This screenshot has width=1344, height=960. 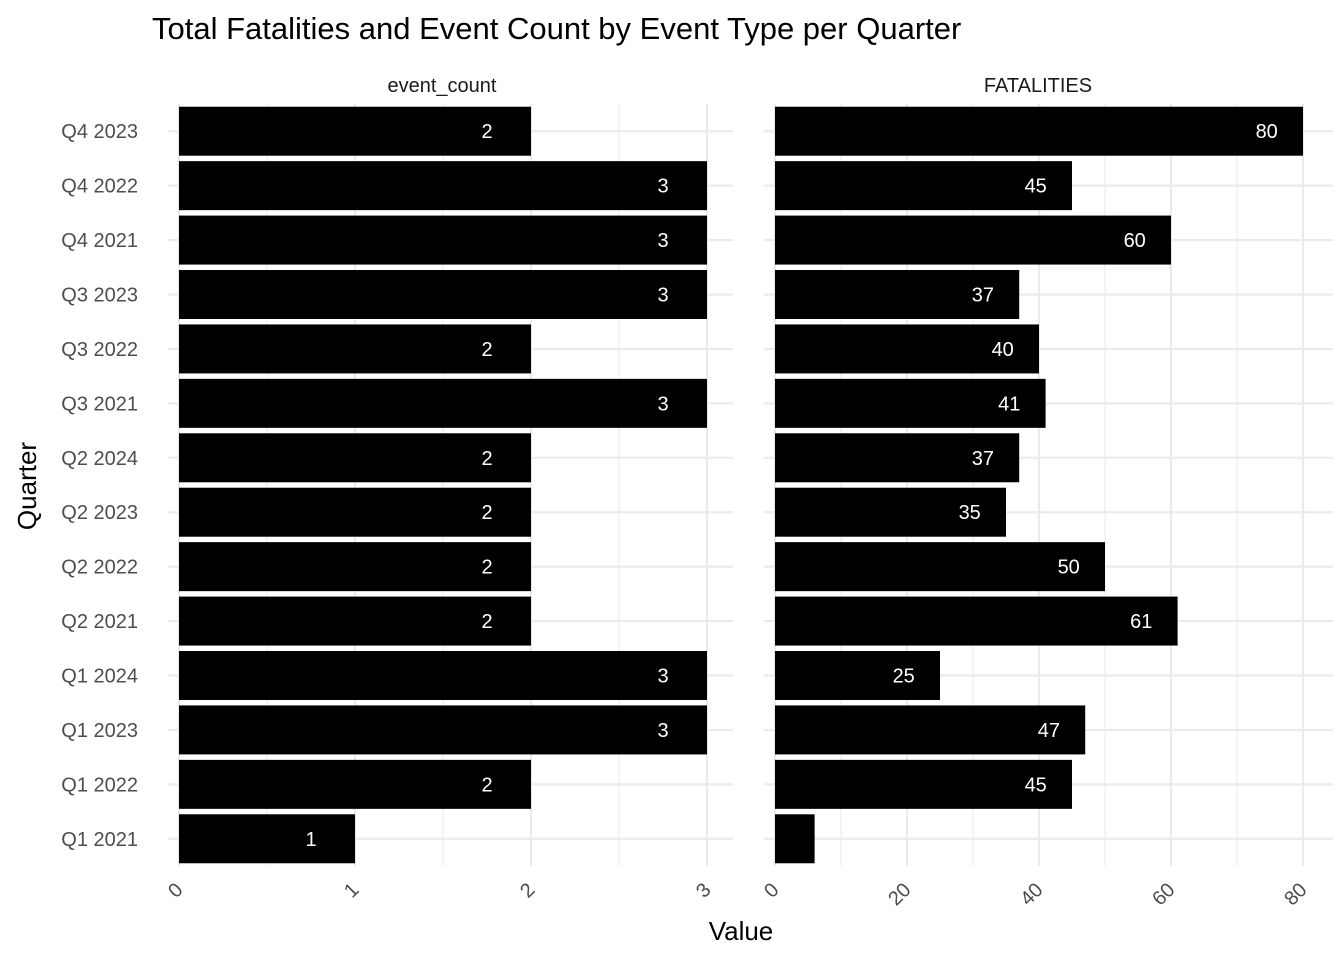 What do you see at coordinates (442, 86) in the screenshot?
I see `facet-strip-label: event_count` at bounding box center [442, 86].